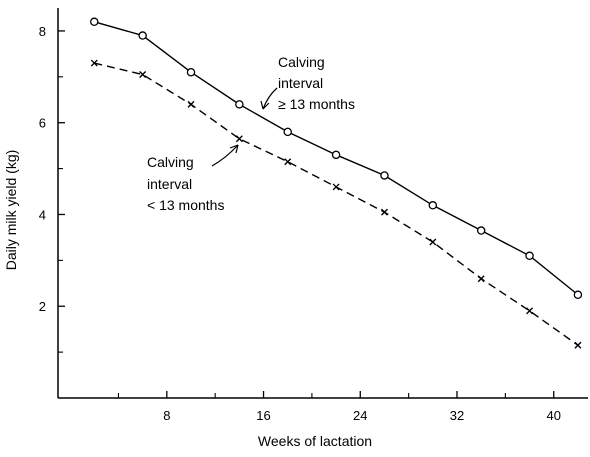 The height and width of the screenshot is (457, 590). I want to click on annotation-lower: Calving interval < 13 months, so click(193, 178).